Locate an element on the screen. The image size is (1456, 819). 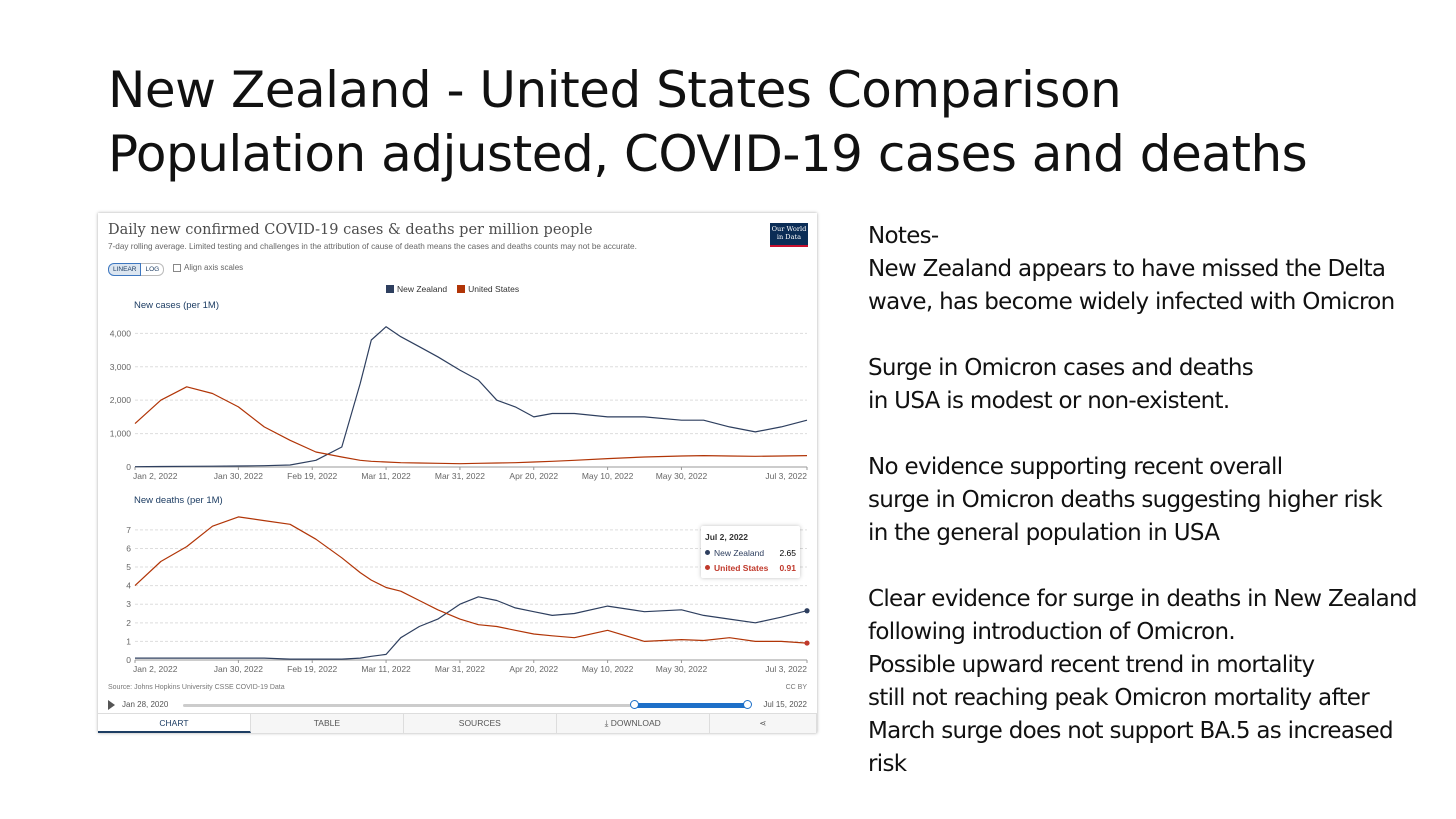
align-axis-label: Align axis scales is located at coordinates (214, 267).